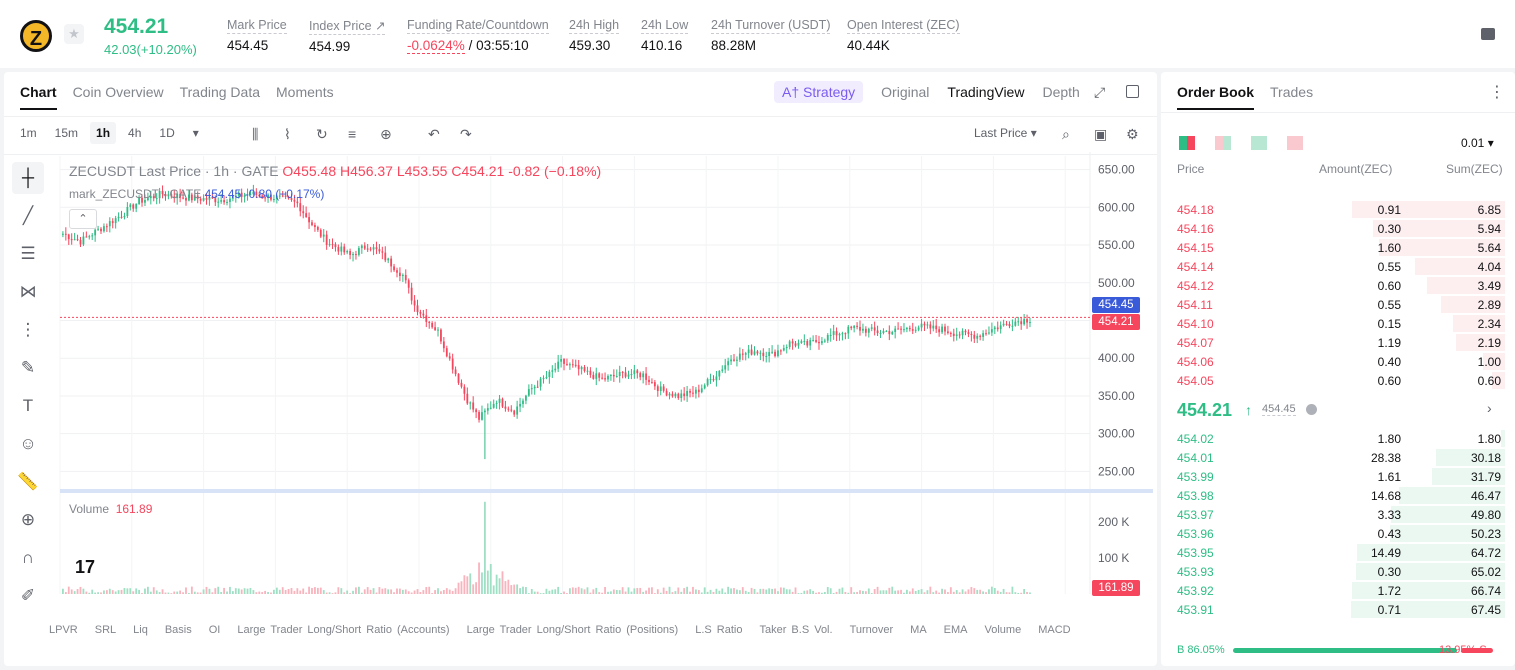 This screenshot has height=670, width=1515. I want to click on more-icon: ⋮, so click(1497, 92).